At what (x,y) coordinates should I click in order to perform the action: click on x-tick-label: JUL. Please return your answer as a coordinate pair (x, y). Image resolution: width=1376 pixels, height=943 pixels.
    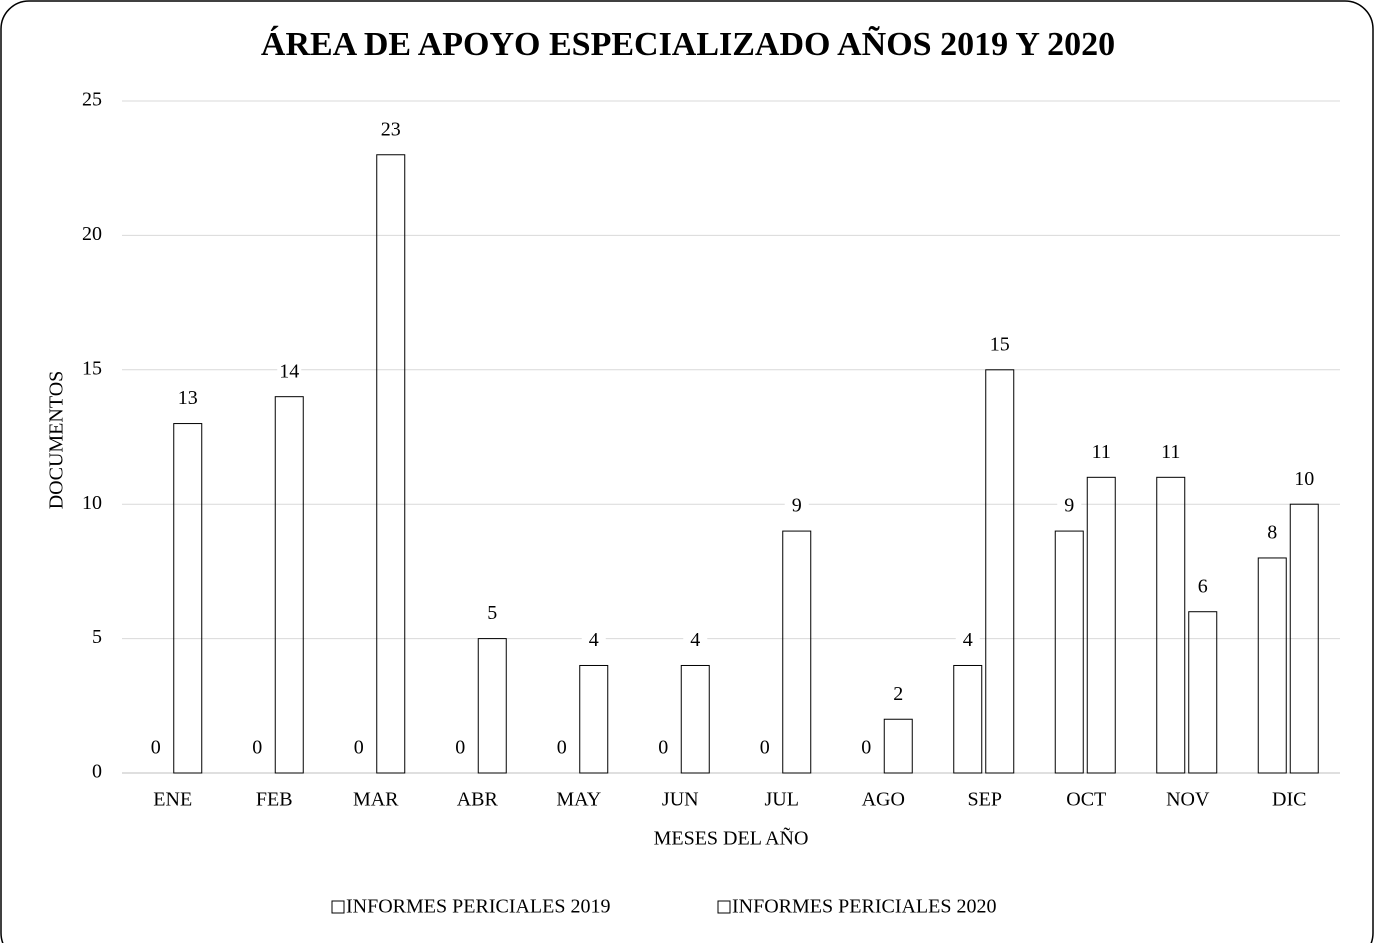
    Looking at the image, I should click on (782, 800).